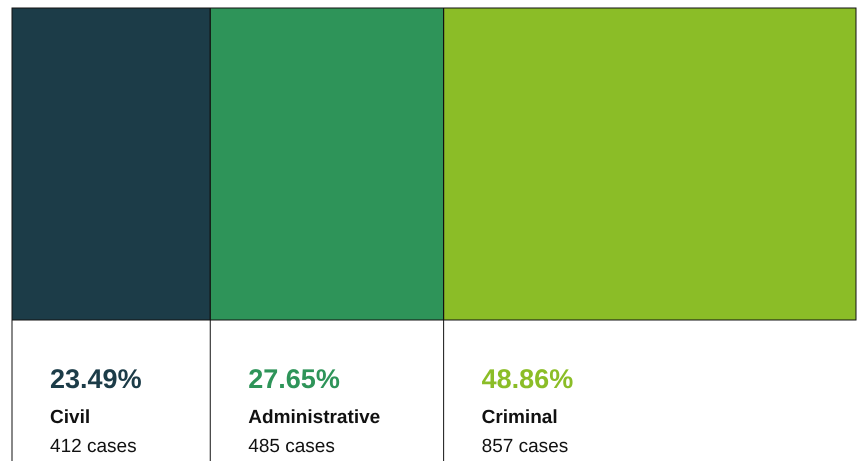 This screenshot has width=859, height=461. Describe the element at coordinates (70, 417) in the screenshot. I see `category-label: Civil` at that location.